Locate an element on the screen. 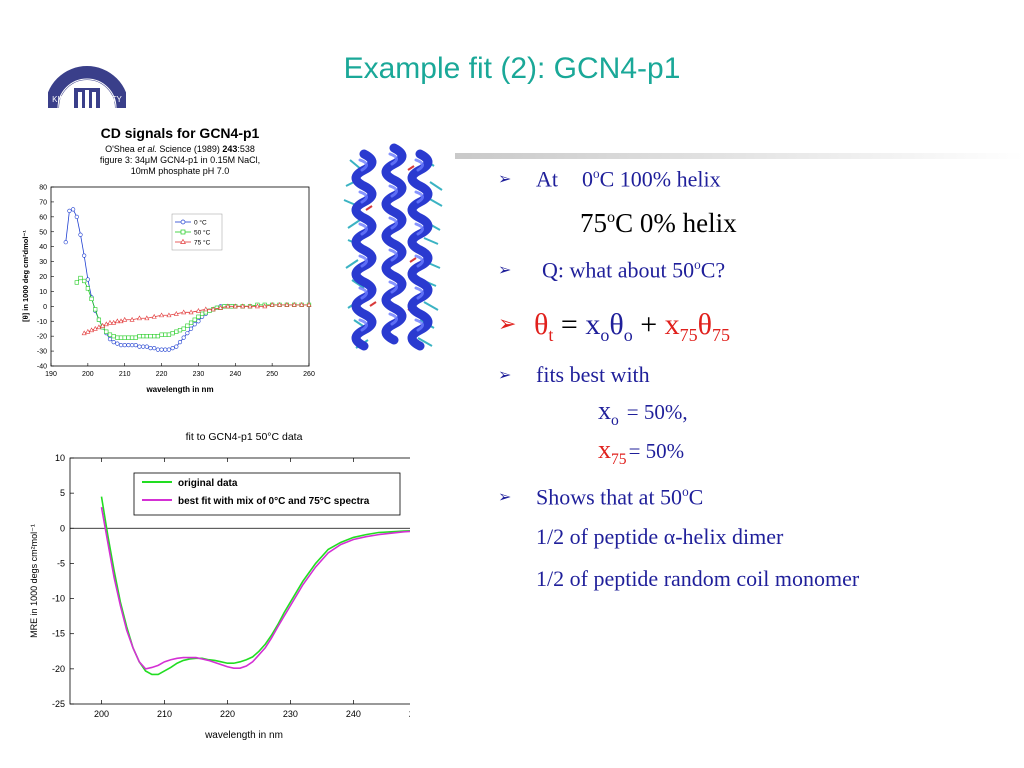 The width and height of the screenshot is (1024, 768). chart1-y-tick-label: 10 is located at coordinates (43, 292).